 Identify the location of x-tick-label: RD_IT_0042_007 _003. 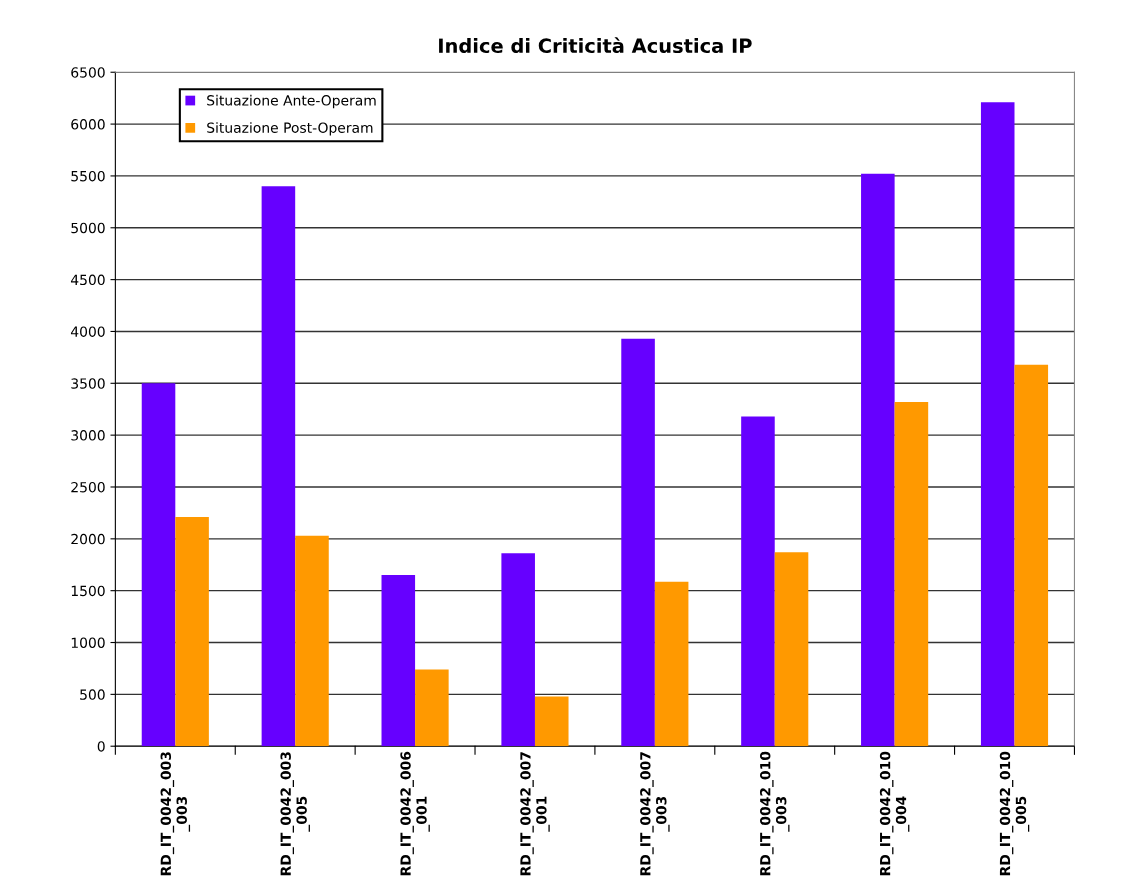
(655, 814).